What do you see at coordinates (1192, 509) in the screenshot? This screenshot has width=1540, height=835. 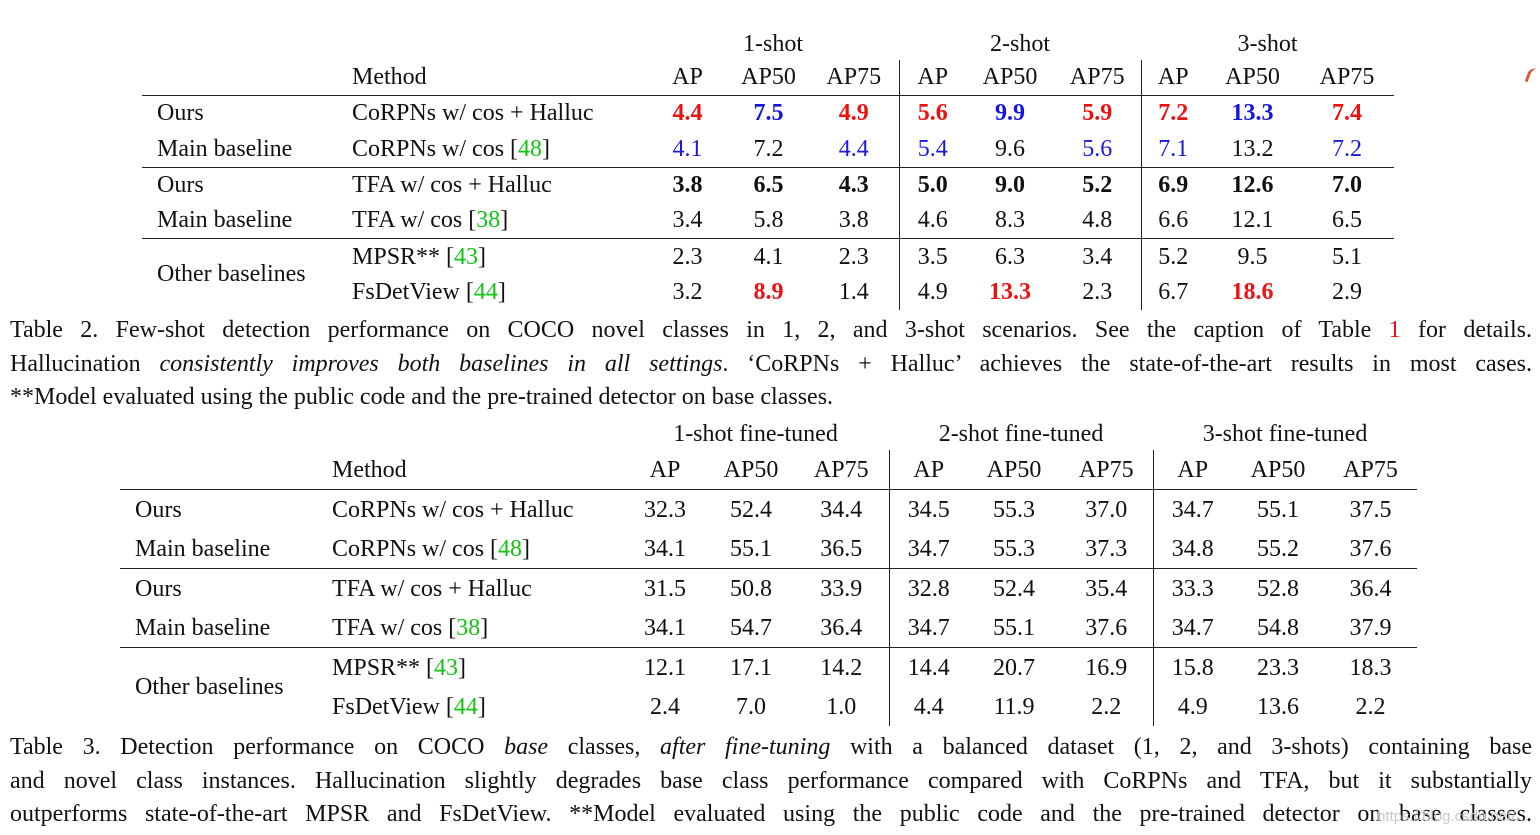 I see `value-cell: 34.7` at bounding box center [1192, 509].